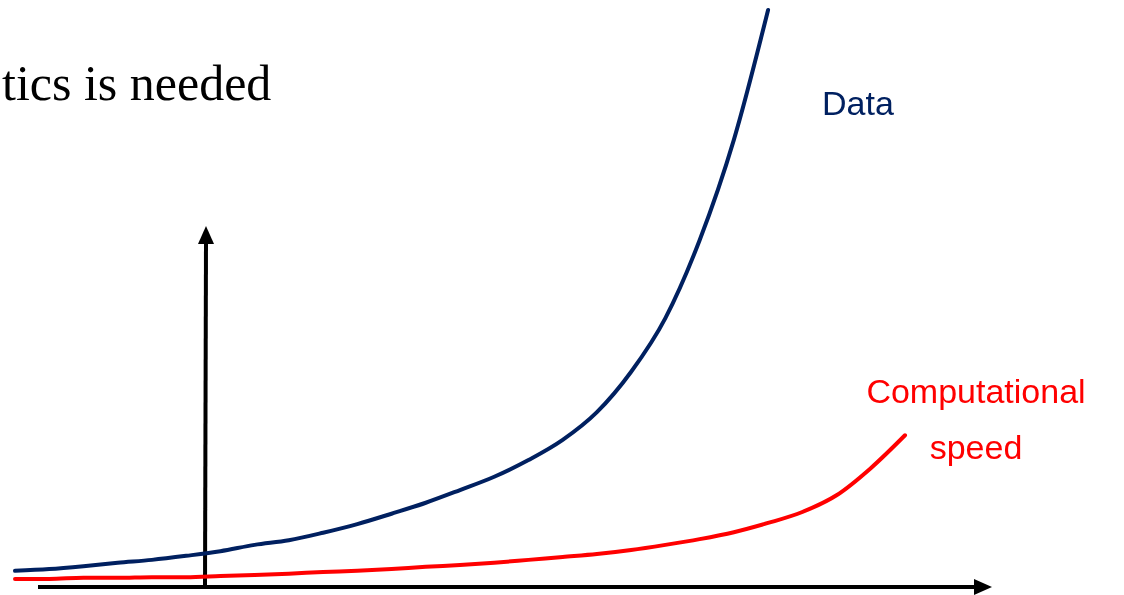 The image size is (1124, 595). Describe the element at coordinates (976, 419) in the screenshot. I see `series-label: Computational speed` at that location.